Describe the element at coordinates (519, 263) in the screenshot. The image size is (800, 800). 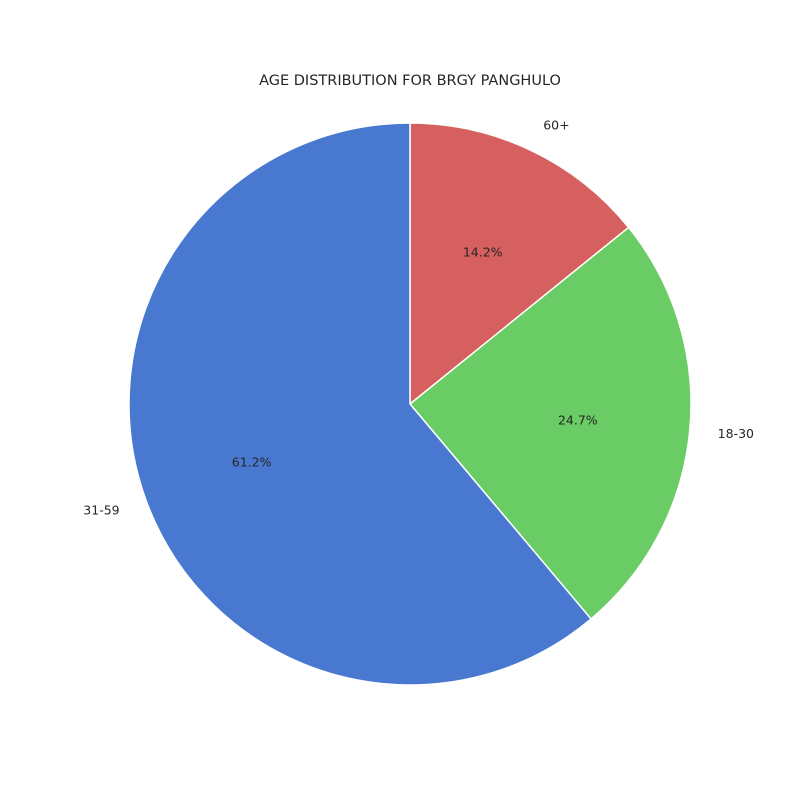
I see `pie-slice-60+` at that location.